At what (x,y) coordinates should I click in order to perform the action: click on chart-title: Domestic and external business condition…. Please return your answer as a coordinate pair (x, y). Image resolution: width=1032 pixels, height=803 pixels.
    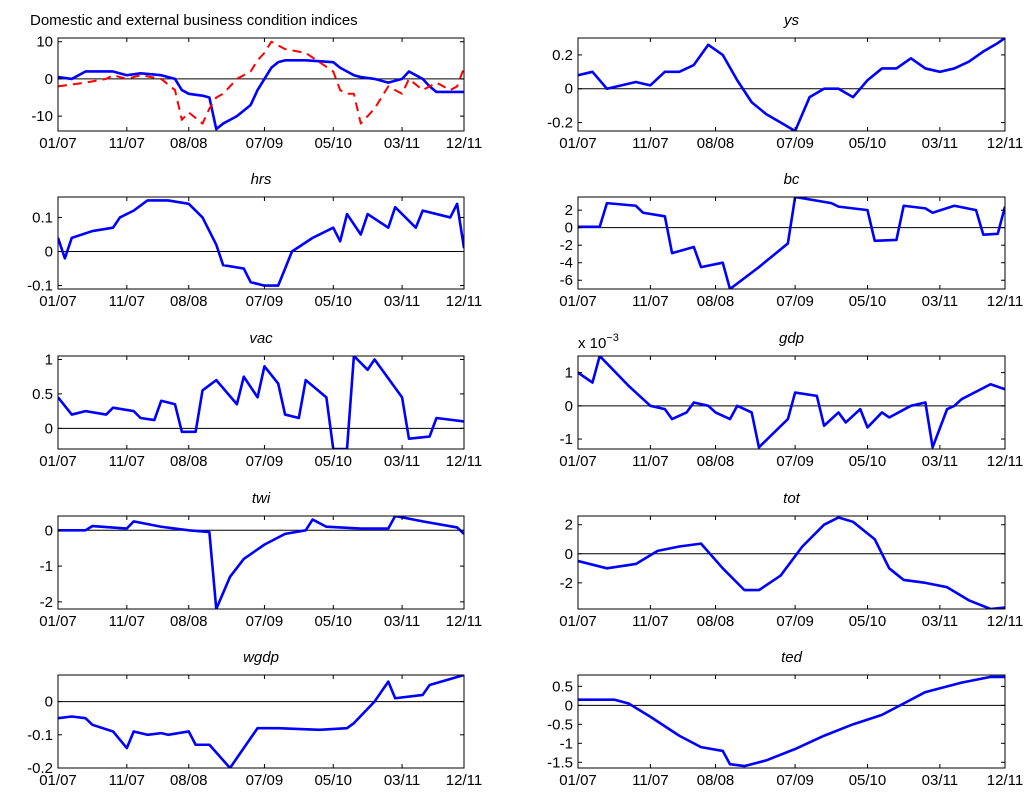
    Looking at the image, I should click on (194, 20).